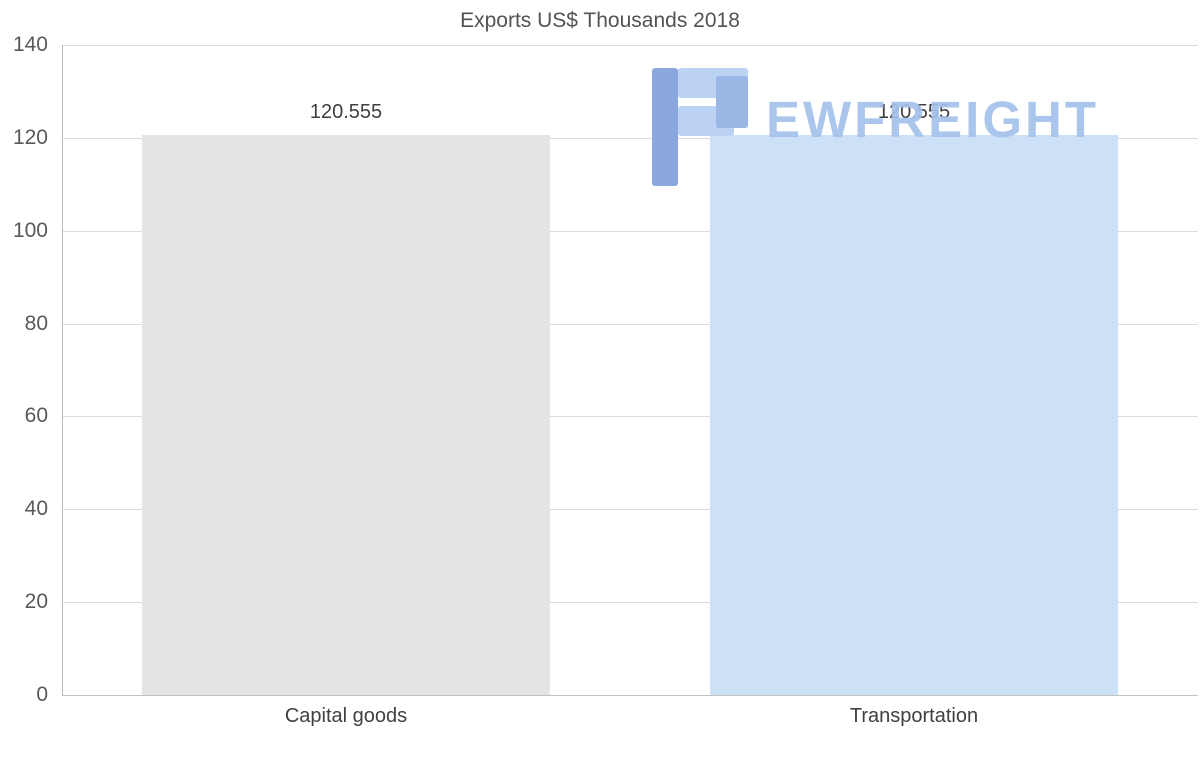 The image size is (1200, 763). I want to click on x-category-label: Capital goods, so click(346, 716).